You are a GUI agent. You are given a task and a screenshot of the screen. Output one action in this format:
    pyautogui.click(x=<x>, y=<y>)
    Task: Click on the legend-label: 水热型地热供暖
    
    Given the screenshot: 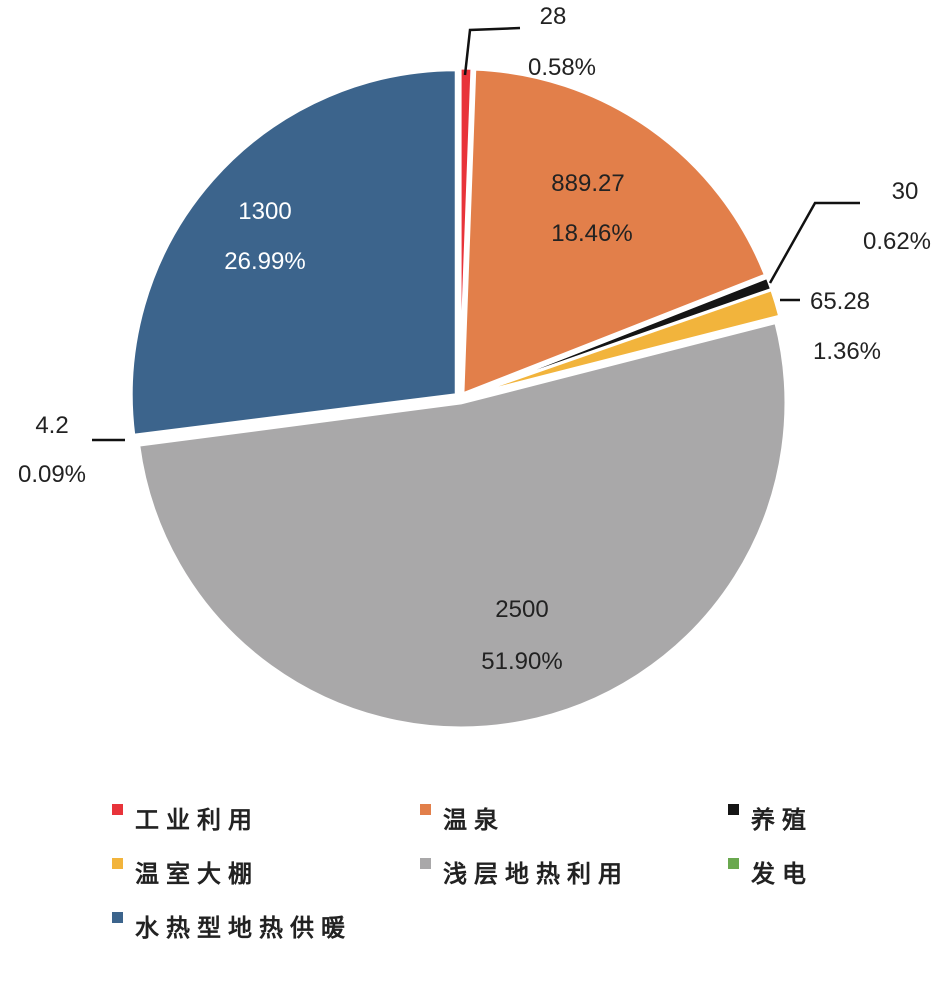 What is the action you would take?
    pyautogui.click(x=243, y=928)
    